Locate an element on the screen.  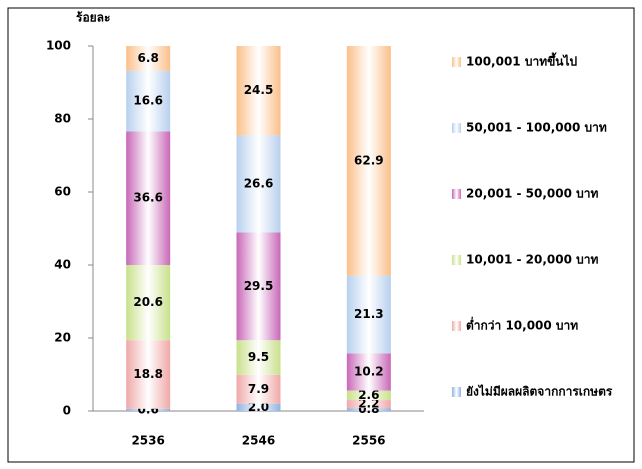
y-tick-label: 80 is located at coordinates (62, 119).